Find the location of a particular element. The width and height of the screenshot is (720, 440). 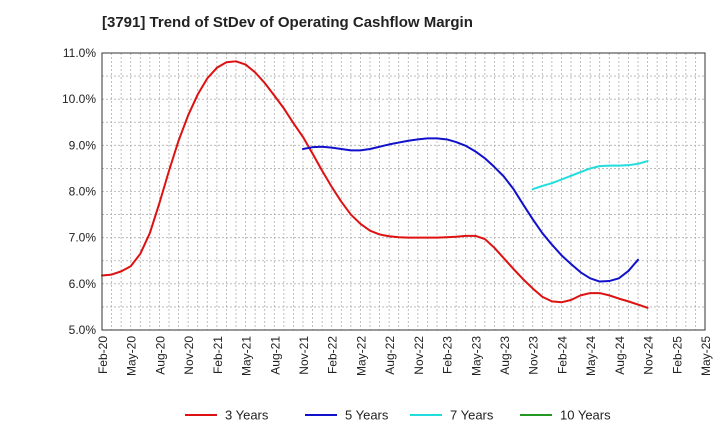

y-tick-label: 5.0% is located at coordinates (83, 330).